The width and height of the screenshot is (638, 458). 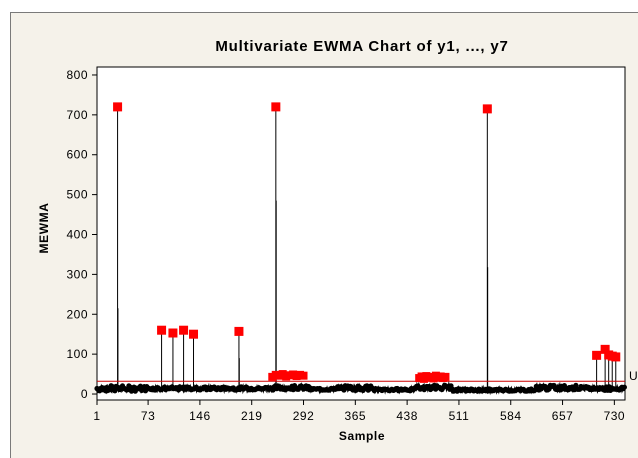 I want to click on x-tick-label: 365, so click(x=356, y=416).